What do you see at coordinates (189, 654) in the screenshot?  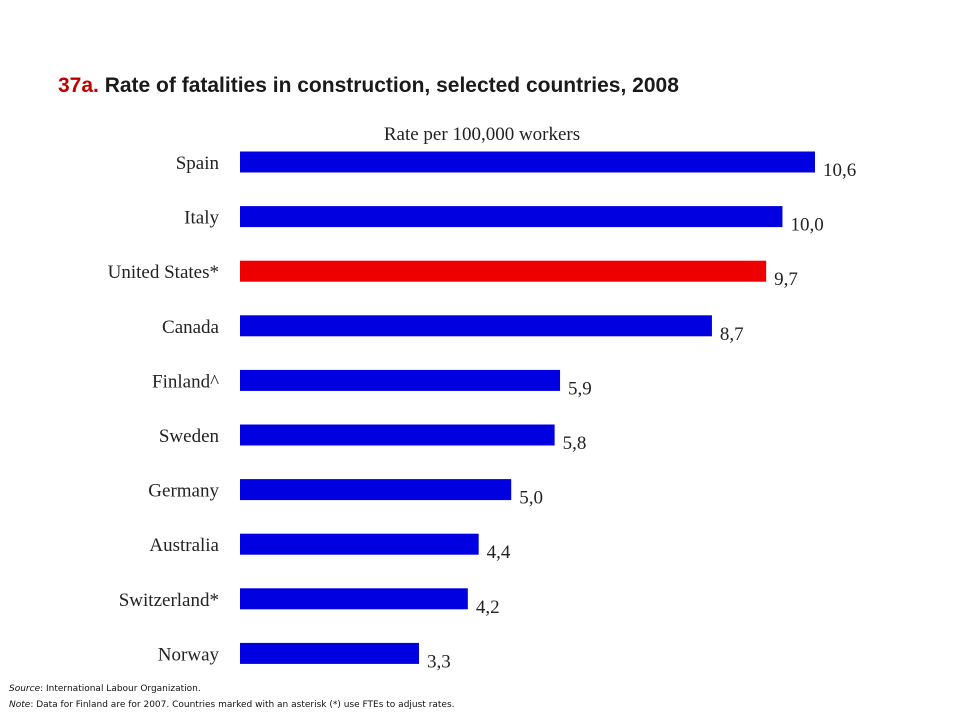 I see `category-label: Norway` at bounding box center [189, 654].